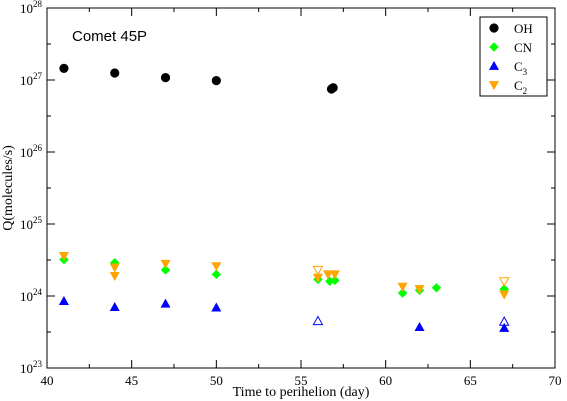 Image resolution: width=567 pixels, height=401 pixels. Describe the element at coordinates (31, 367) in the screenshot. I see `y-tick-label: 1023` at that location.